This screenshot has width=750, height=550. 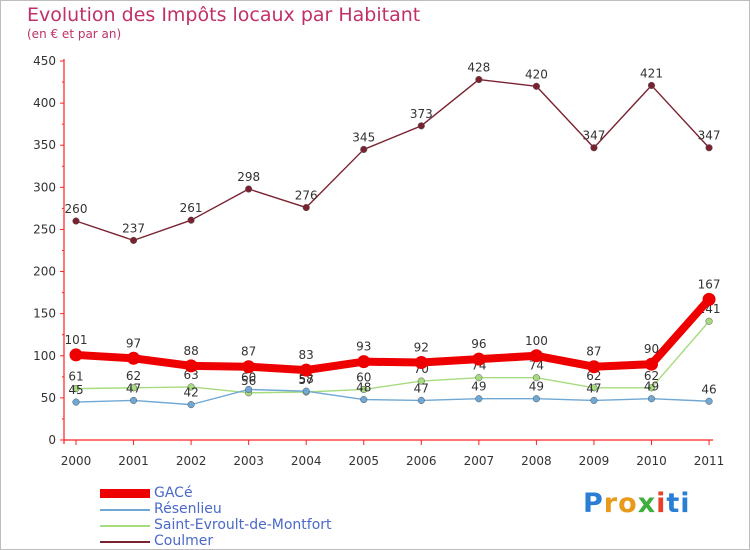 I want to click on data-label-saint-evroult-de-montfort: 63, so click(x=190, y=375).